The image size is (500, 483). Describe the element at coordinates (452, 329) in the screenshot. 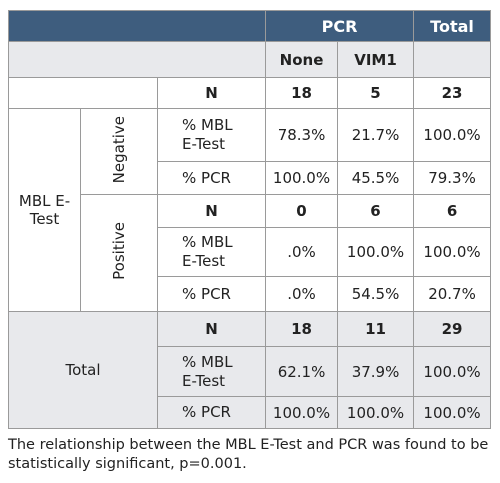

I see `cell: 29` at that location.